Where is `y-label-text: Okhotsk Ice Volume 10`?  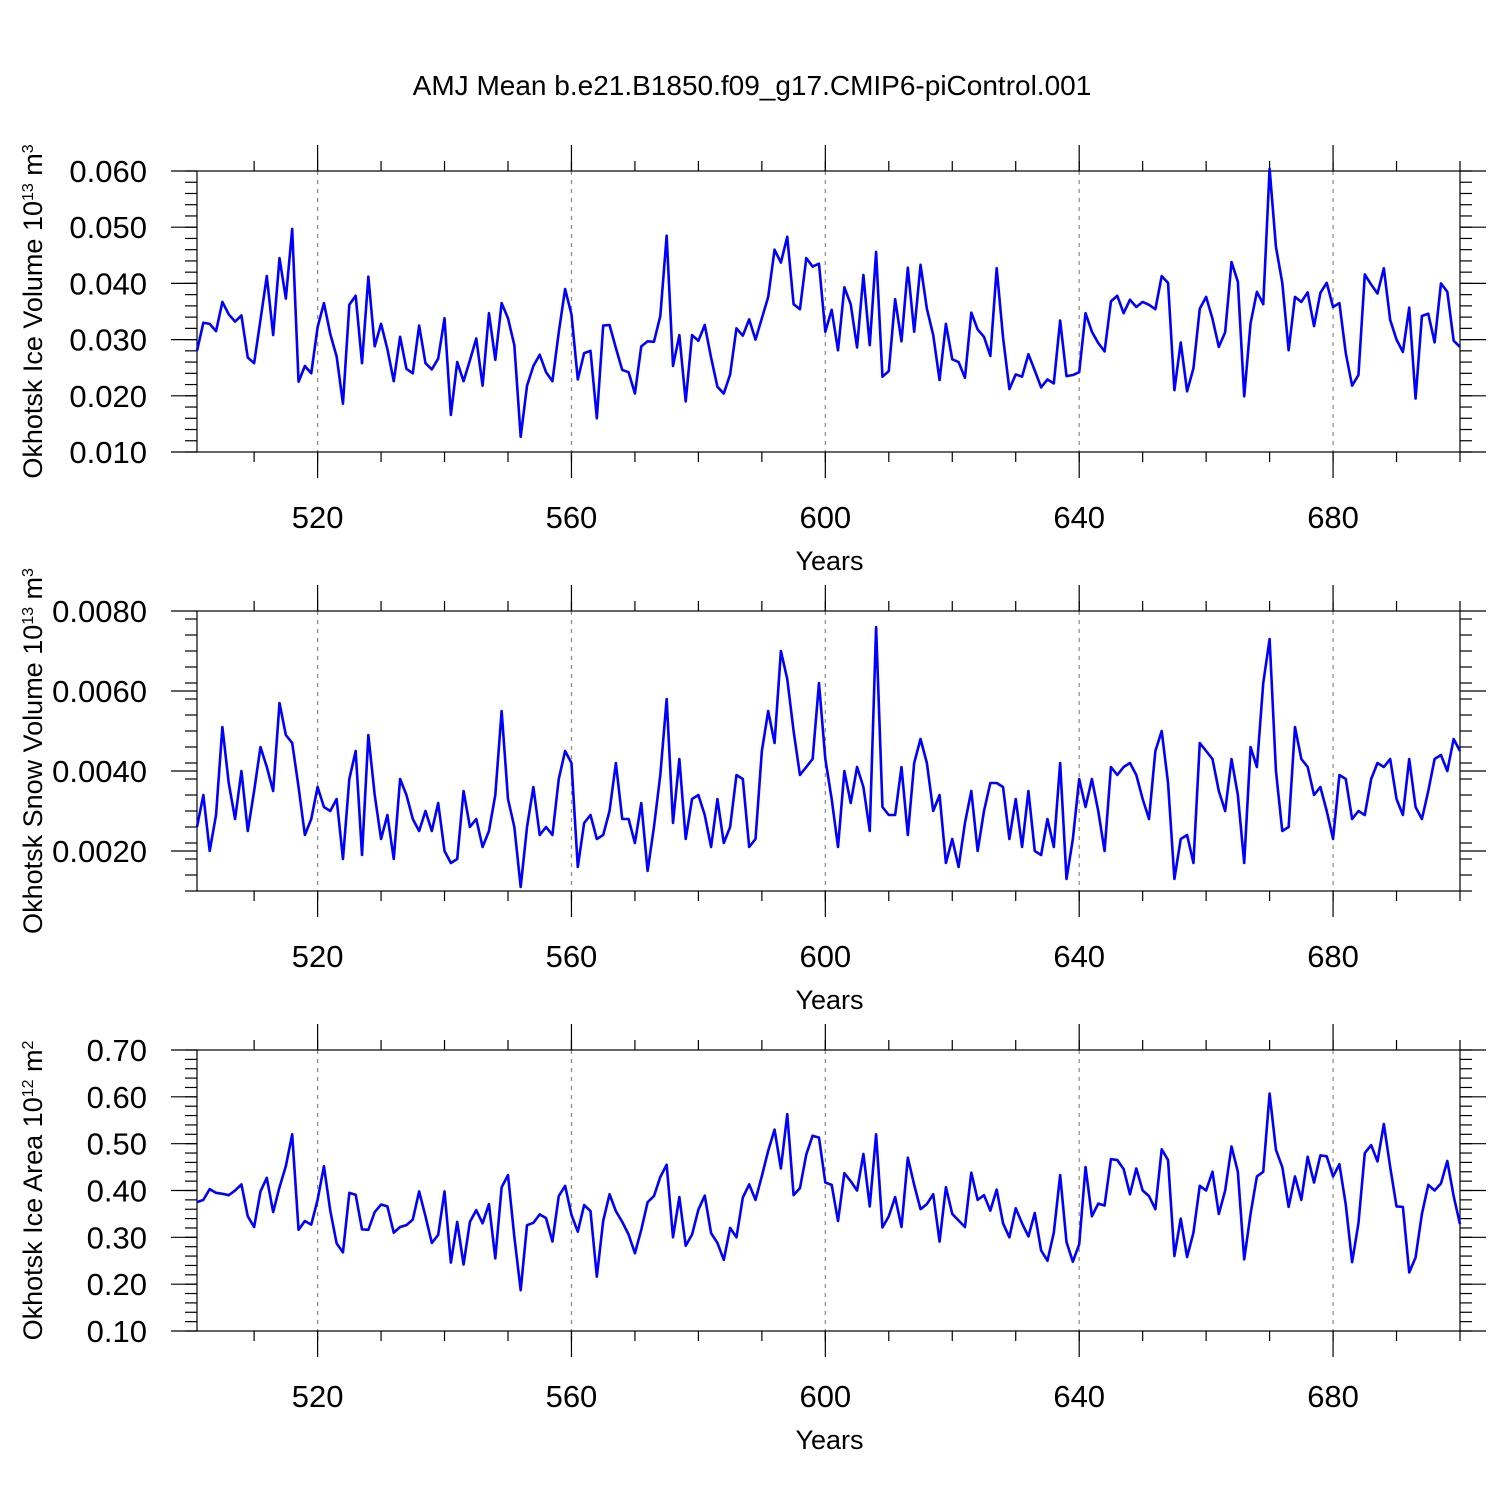 y-label-text: Okhotsk Ice Volume 10 is located at coordinates (33, 340).